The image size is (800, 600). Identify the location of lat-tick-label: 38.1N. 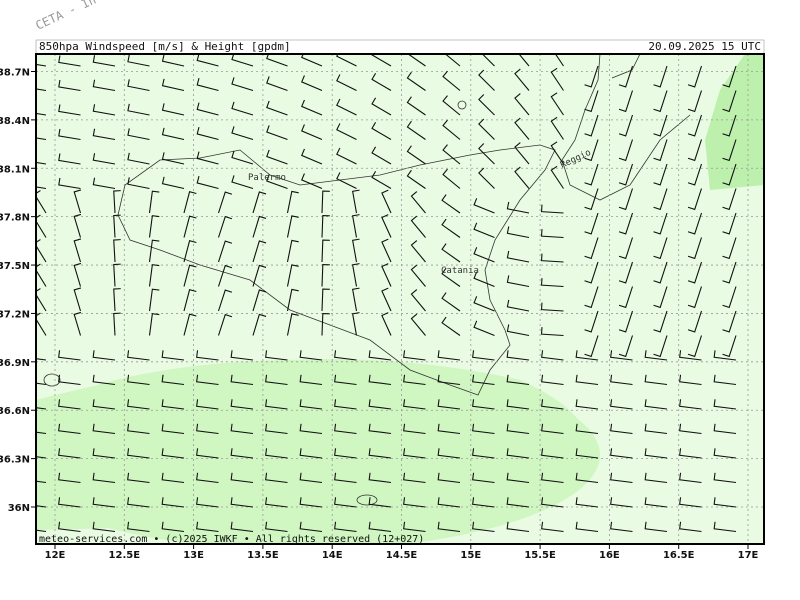
(15, 169).